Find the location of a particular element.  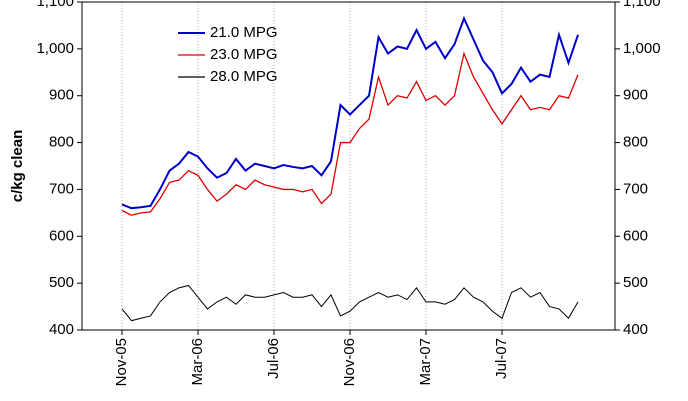

y-tick-label: 500 is located at coordinates (61, 282).